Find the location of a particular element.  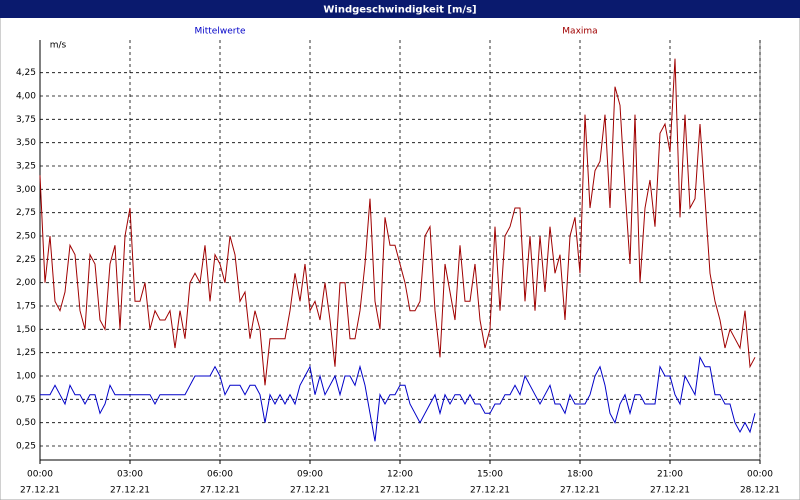

y-tick-label: 0,75 is located at coordinates (26, 400).